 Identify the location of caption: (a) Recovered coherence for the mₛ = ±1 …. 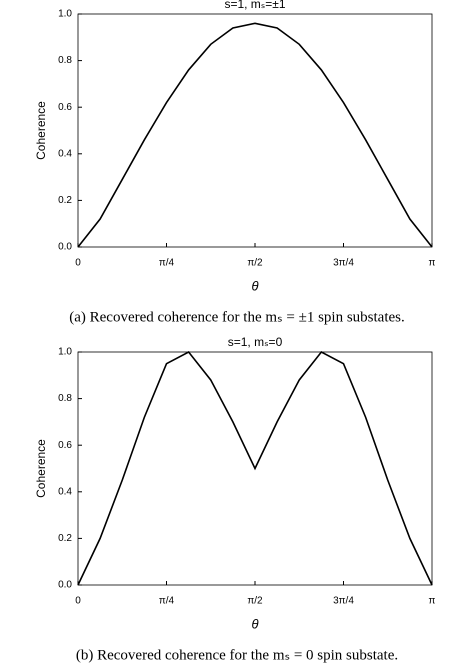
(237, 317).